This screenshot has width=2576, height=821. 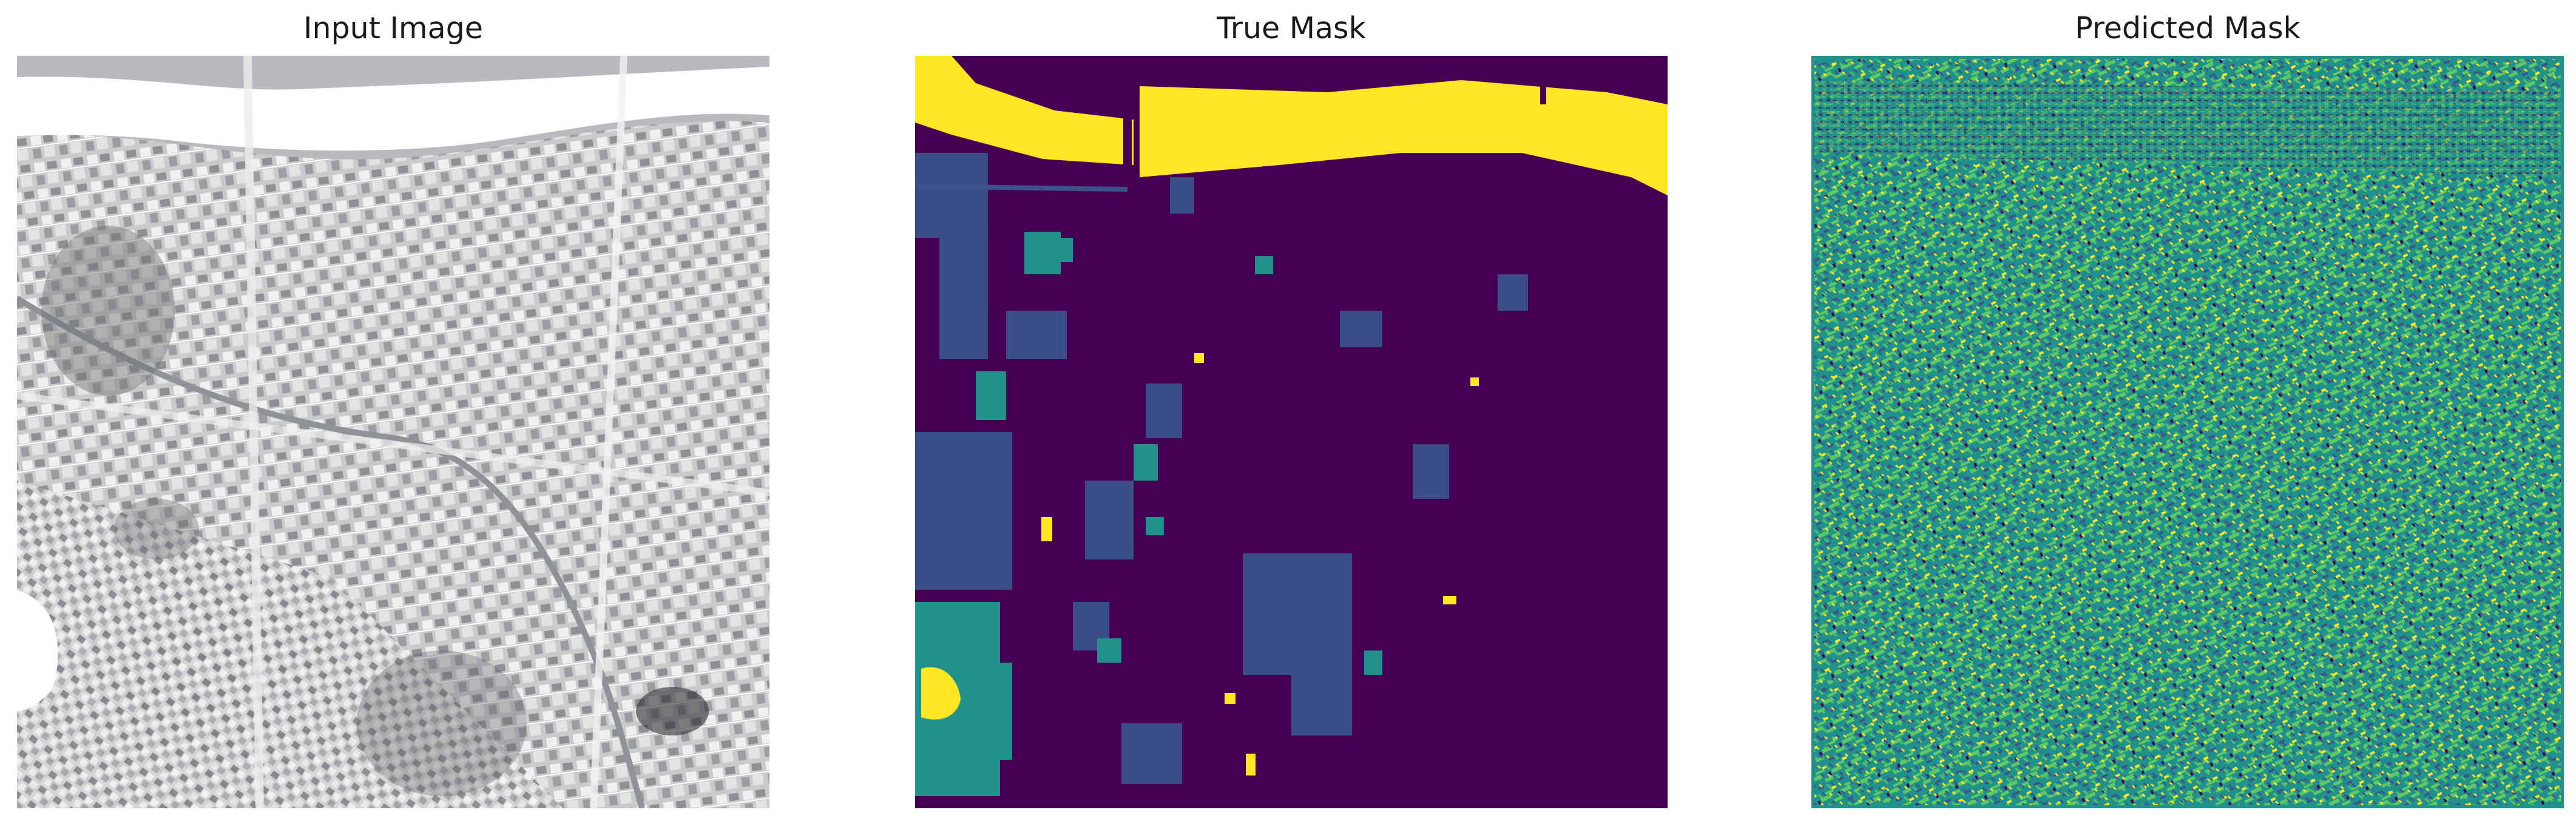 What do you see at coordinates (393, 28) in the screenshot?
I see `panel-title-input-image: Input Image` at bounding box center [393, 28].